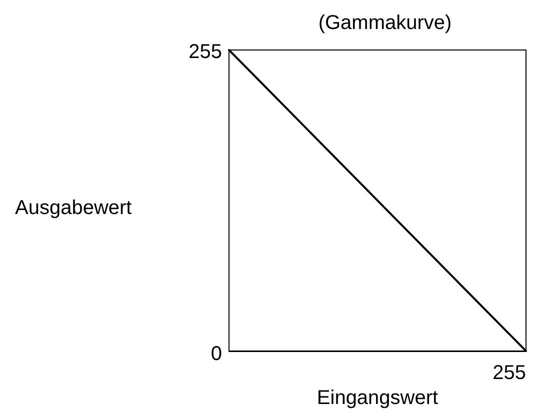 This screenshot has width=536, height=418. What do you see at coordinates (205, 52) in the screenshot?
I see `annotation: 255` at bounding box center [205, 52].